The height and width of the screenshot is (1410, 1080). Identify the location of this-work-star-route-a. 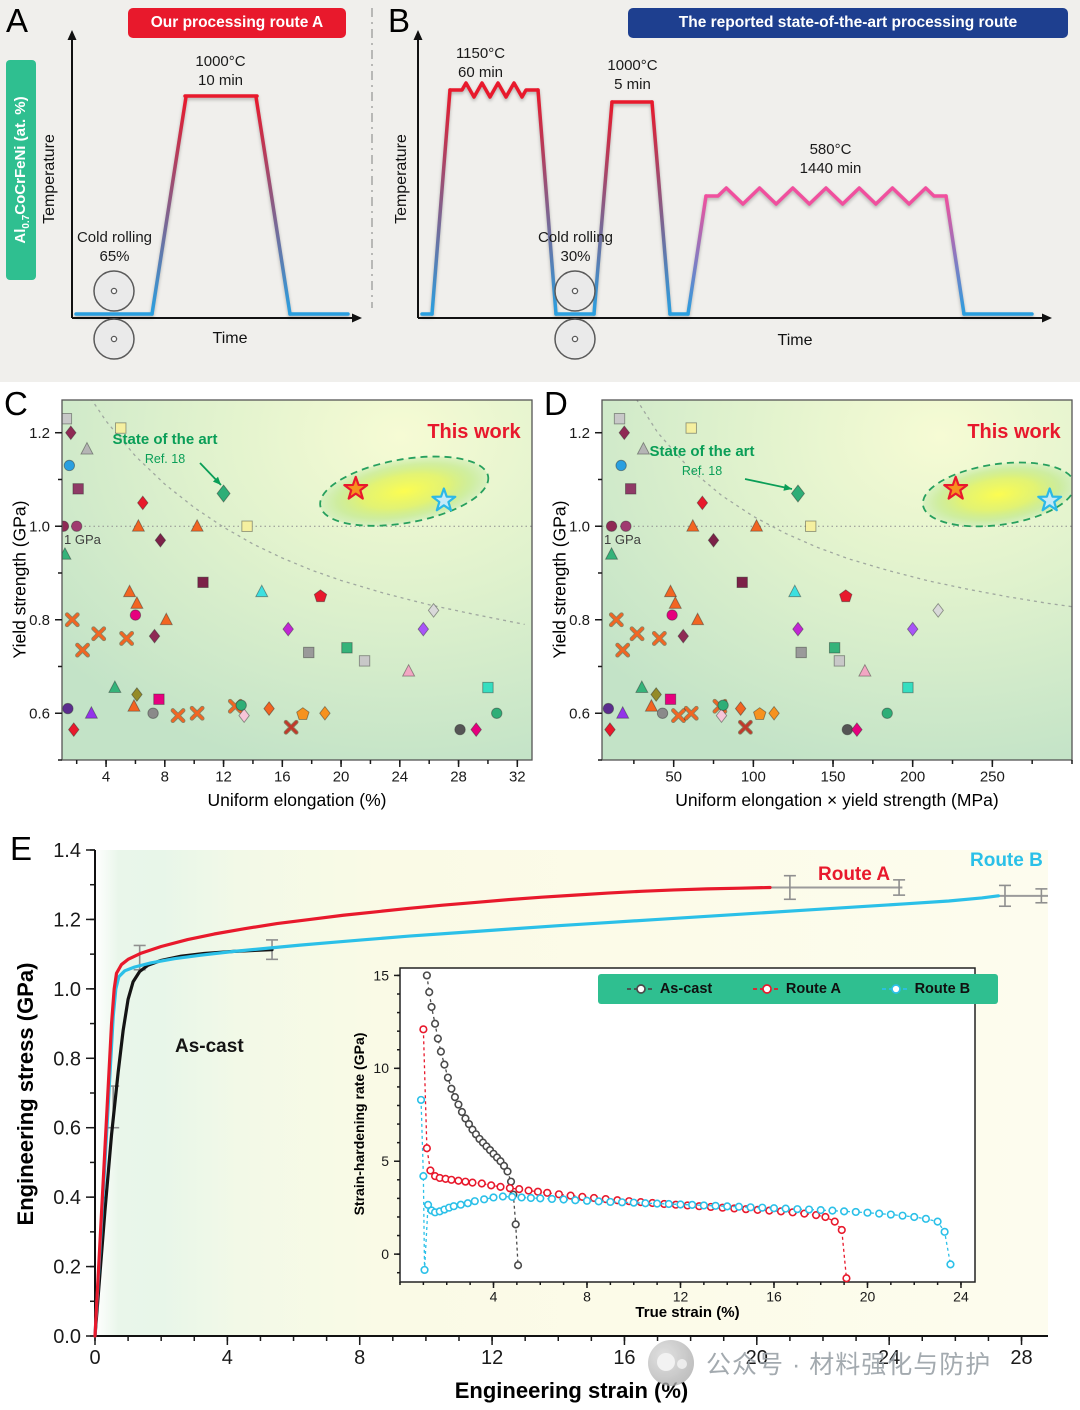
(956, 487).